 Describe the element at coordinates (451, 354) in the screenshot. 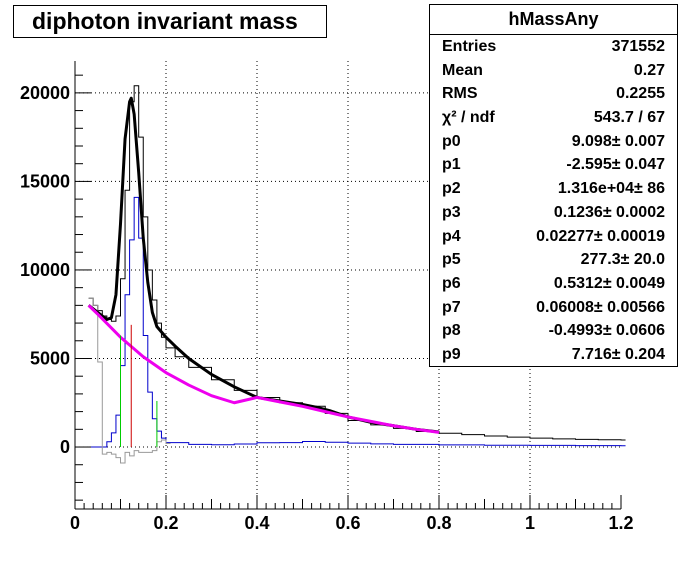

I see `stats-label: p9` at that location.